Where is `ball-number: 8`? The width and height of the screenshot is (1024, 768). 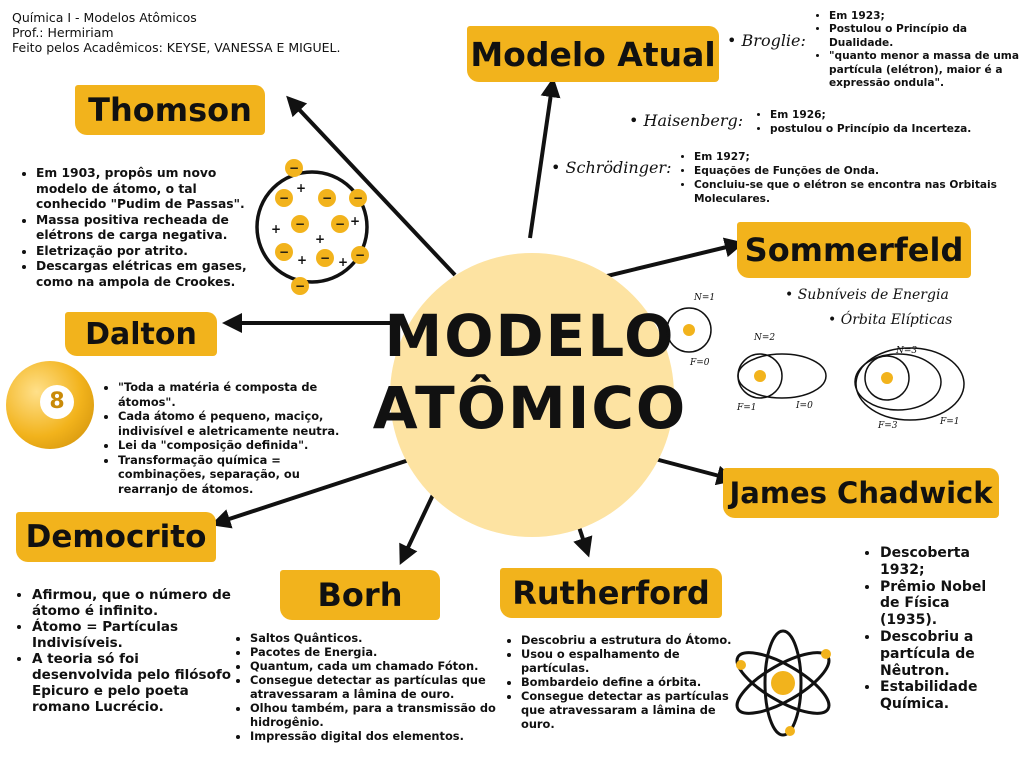 ball-number: 8 is located at coordinates (57, 401).